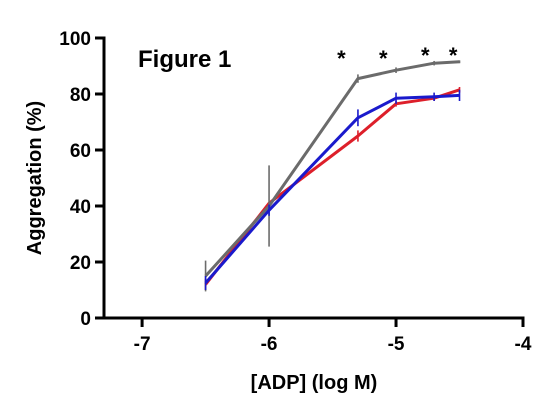 This screenshot has height=414, width=540. What do you see at coordinates (80, 263) in the screenshot?
I see `y-tick-label: 20` at bounding box center [80, 263].